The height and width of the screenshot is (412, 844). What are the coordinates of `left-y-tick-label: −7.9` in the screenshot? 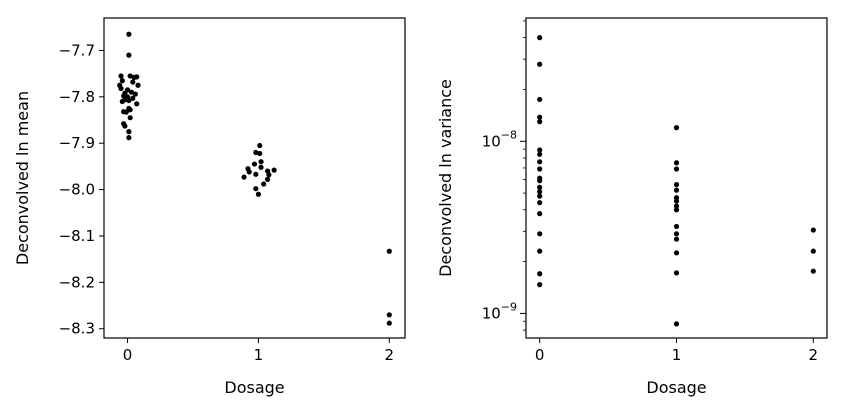 It's located at (77, 143).